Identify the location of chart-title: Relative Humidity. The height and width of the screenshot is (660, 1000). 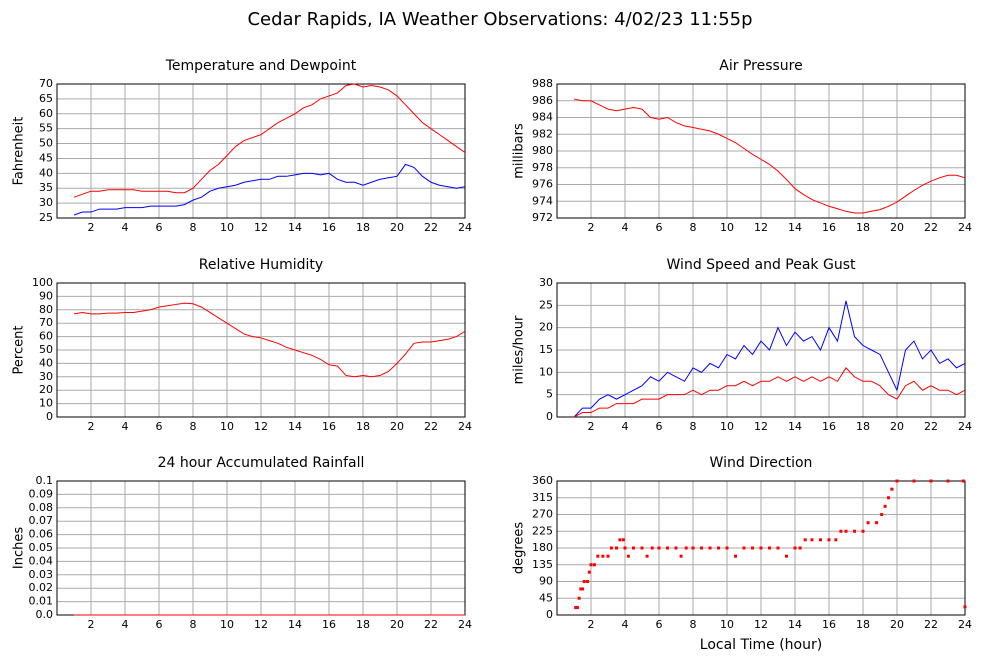
(261, 265).